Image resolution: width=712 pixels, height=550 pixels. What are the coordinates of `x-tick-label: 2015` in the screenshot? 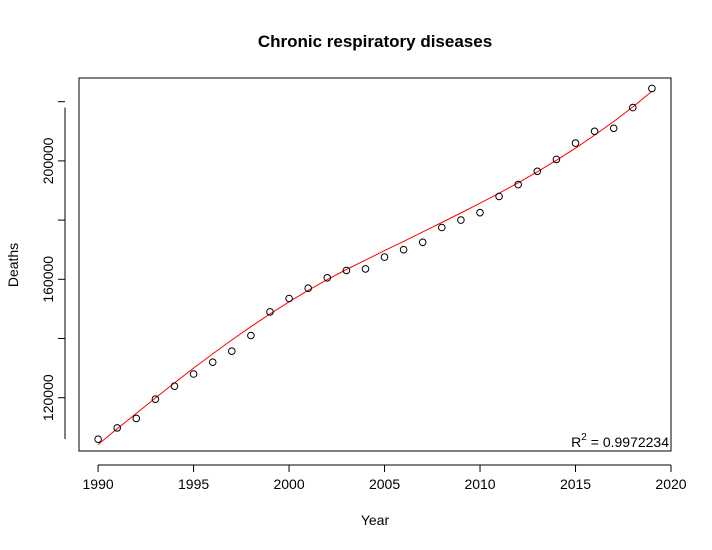 It's located at (575, 484).